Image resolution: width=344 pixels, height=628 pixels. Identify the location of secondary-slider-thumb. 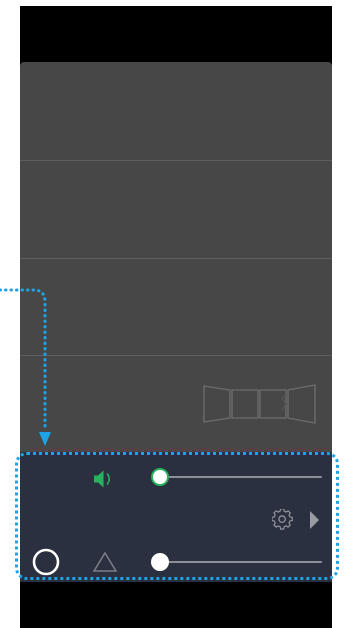
(160, 562).